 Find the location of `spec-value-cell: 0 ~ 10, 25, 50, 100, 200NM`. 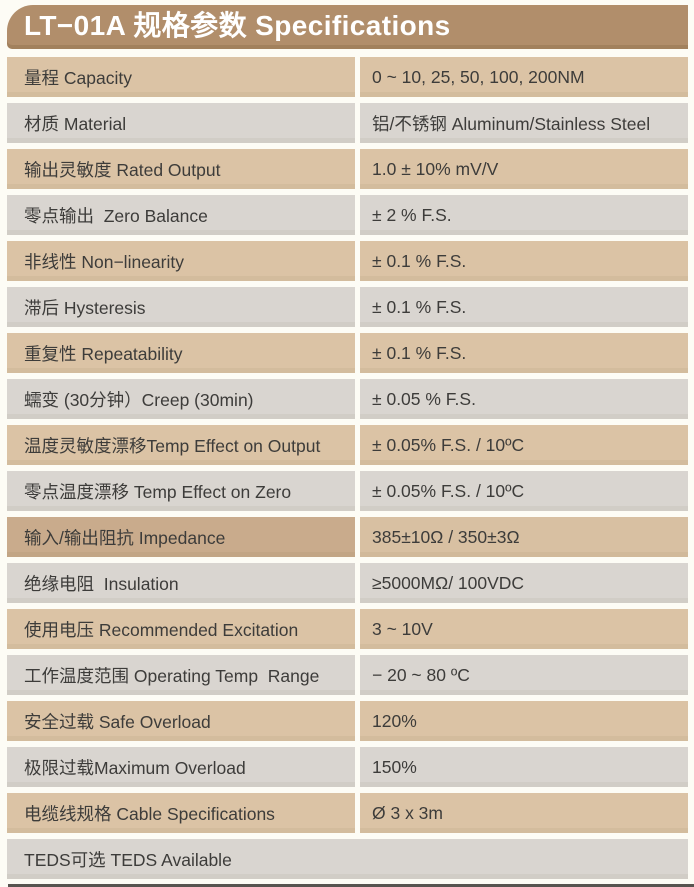

spec-value-cell: 0 ~ 10, 25, 50, 100, 200NM is located at coordinates (524, 77).